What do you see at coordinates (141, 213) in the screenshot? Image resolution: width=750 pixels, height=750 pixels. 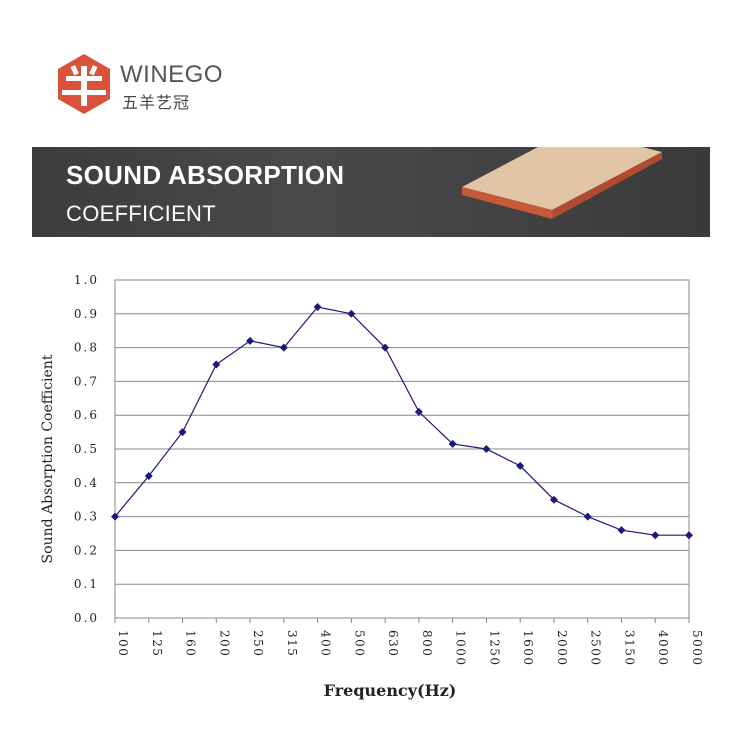 I see `banner-subtitle: COEFFICIENT` at bounding box center [141, 213].